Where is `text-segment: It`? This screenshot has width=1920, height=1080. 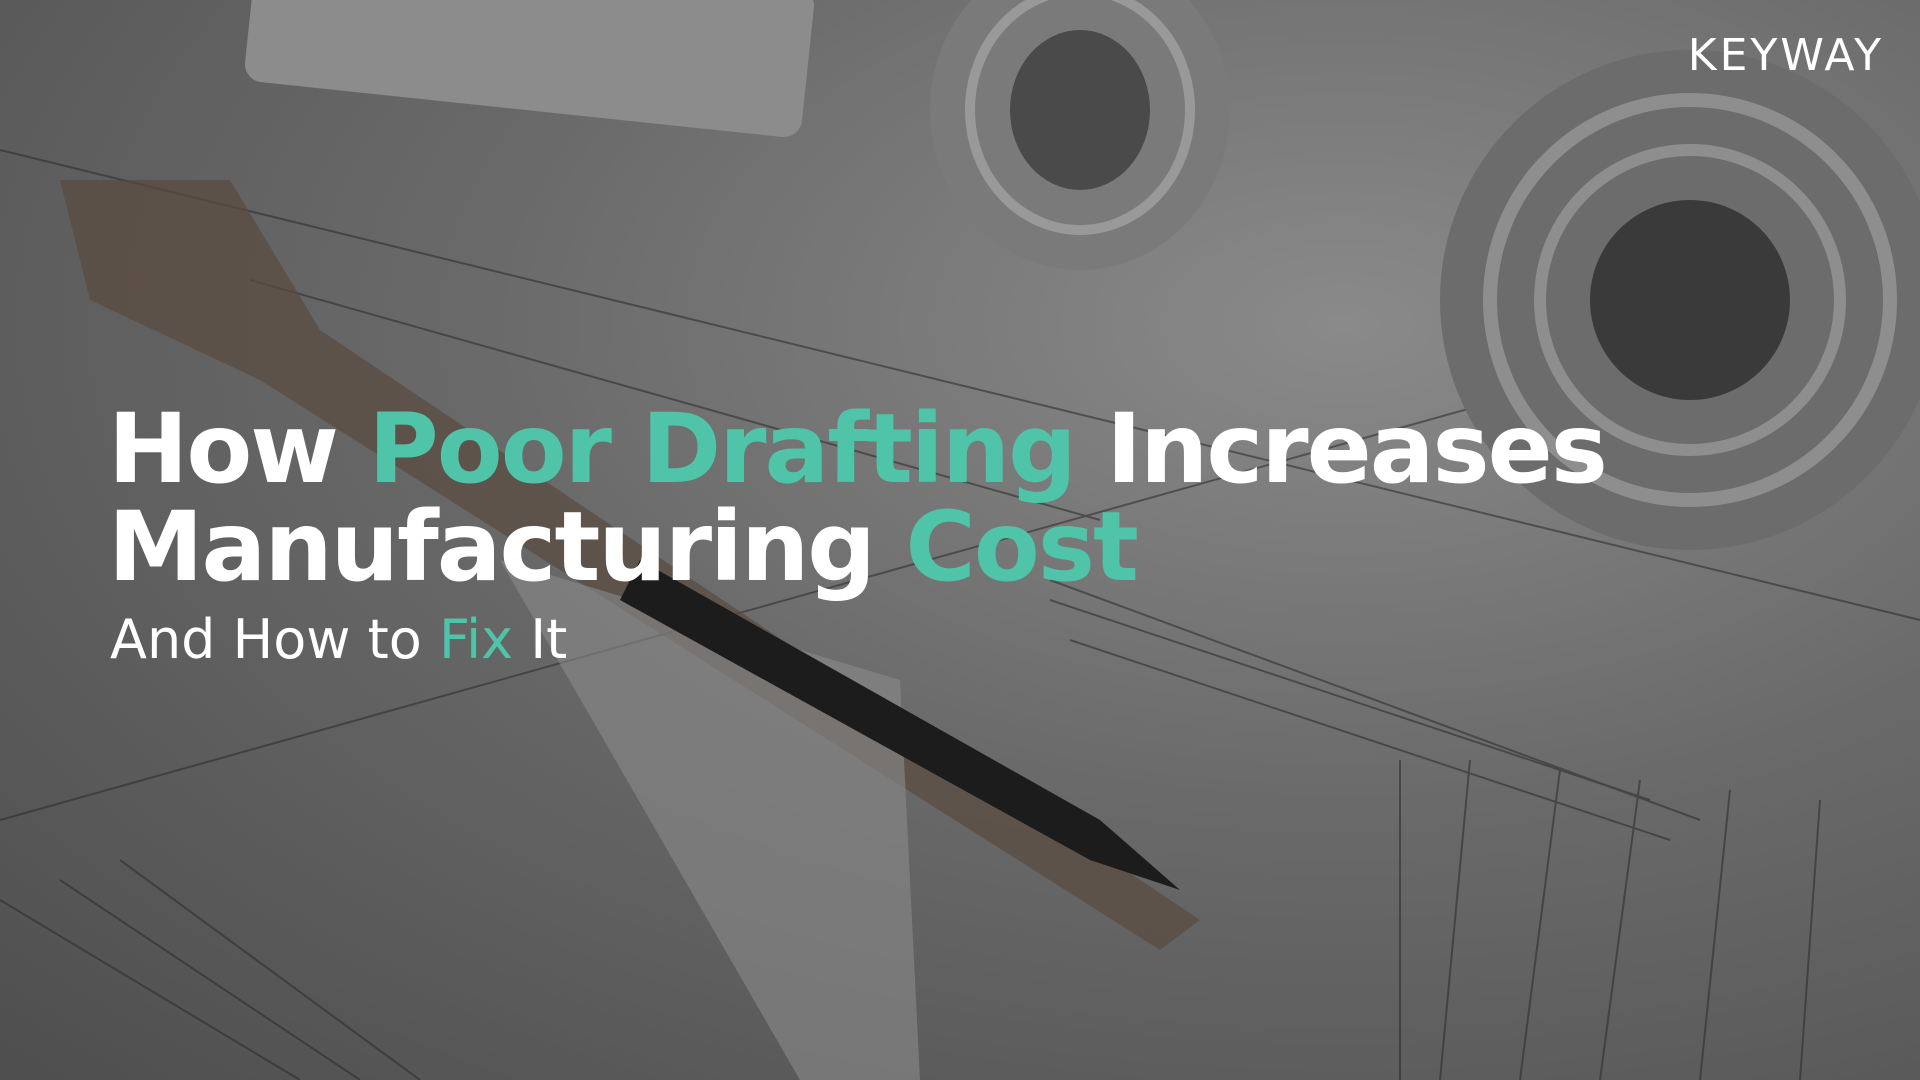
text-segment: It is located at coordinates (549, 639).